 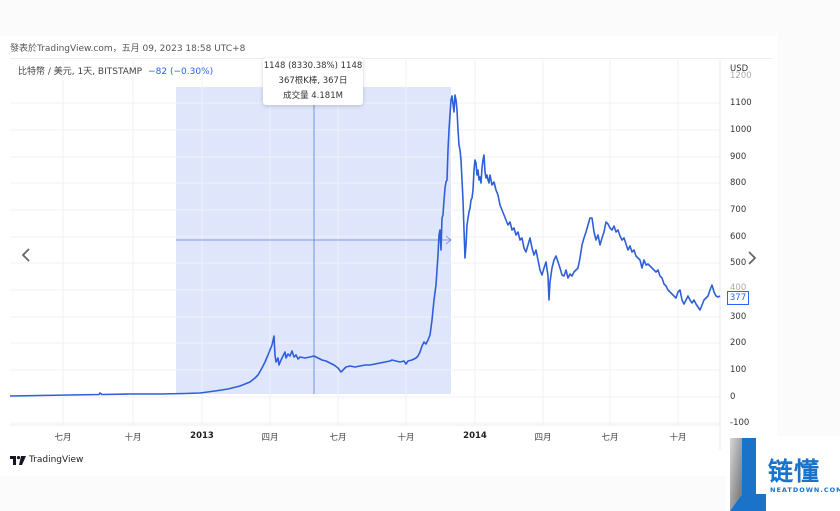 What do you see at coordinates (738, 370) in the screenshot?
I see `y-tick: 100` at bounding box center [738, 370].